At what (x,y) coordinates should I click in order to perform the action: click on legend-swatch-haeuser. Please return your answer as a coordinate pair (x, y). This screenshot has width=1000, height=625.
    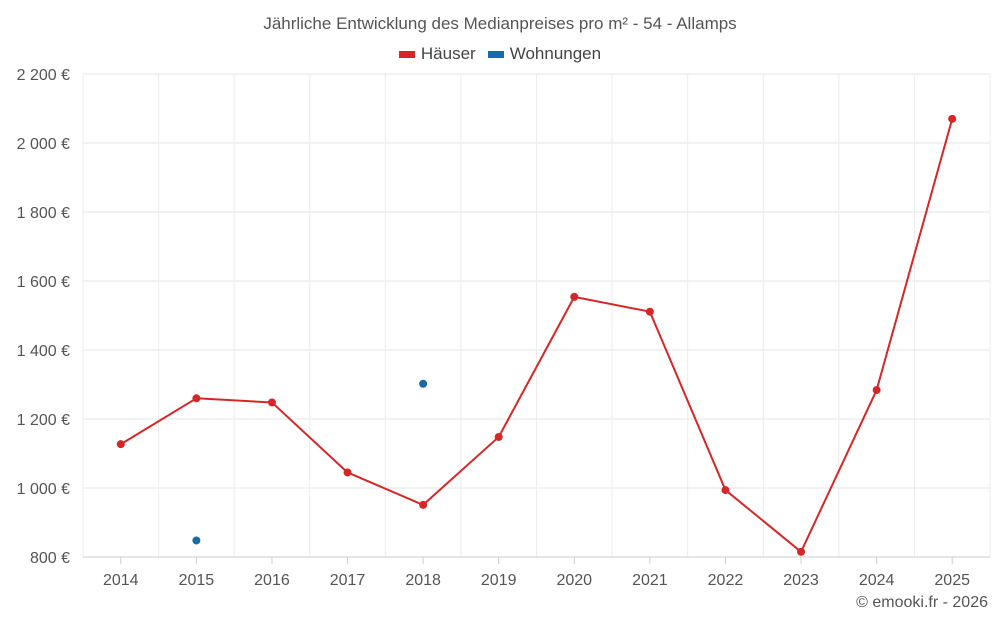
    Looking at the image, I should click on (406, 54).